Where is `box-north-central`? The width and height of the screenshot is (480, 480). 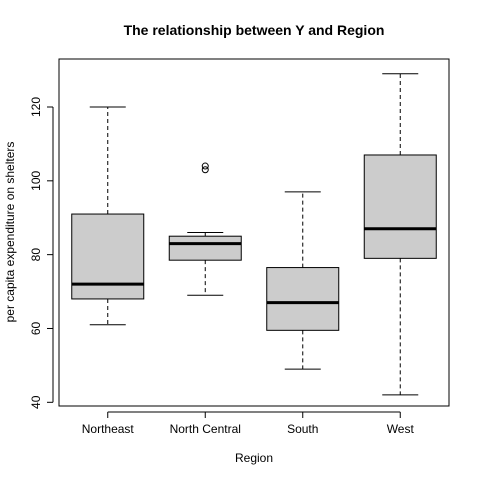
box-north-central is located at coordinates (205, 229).